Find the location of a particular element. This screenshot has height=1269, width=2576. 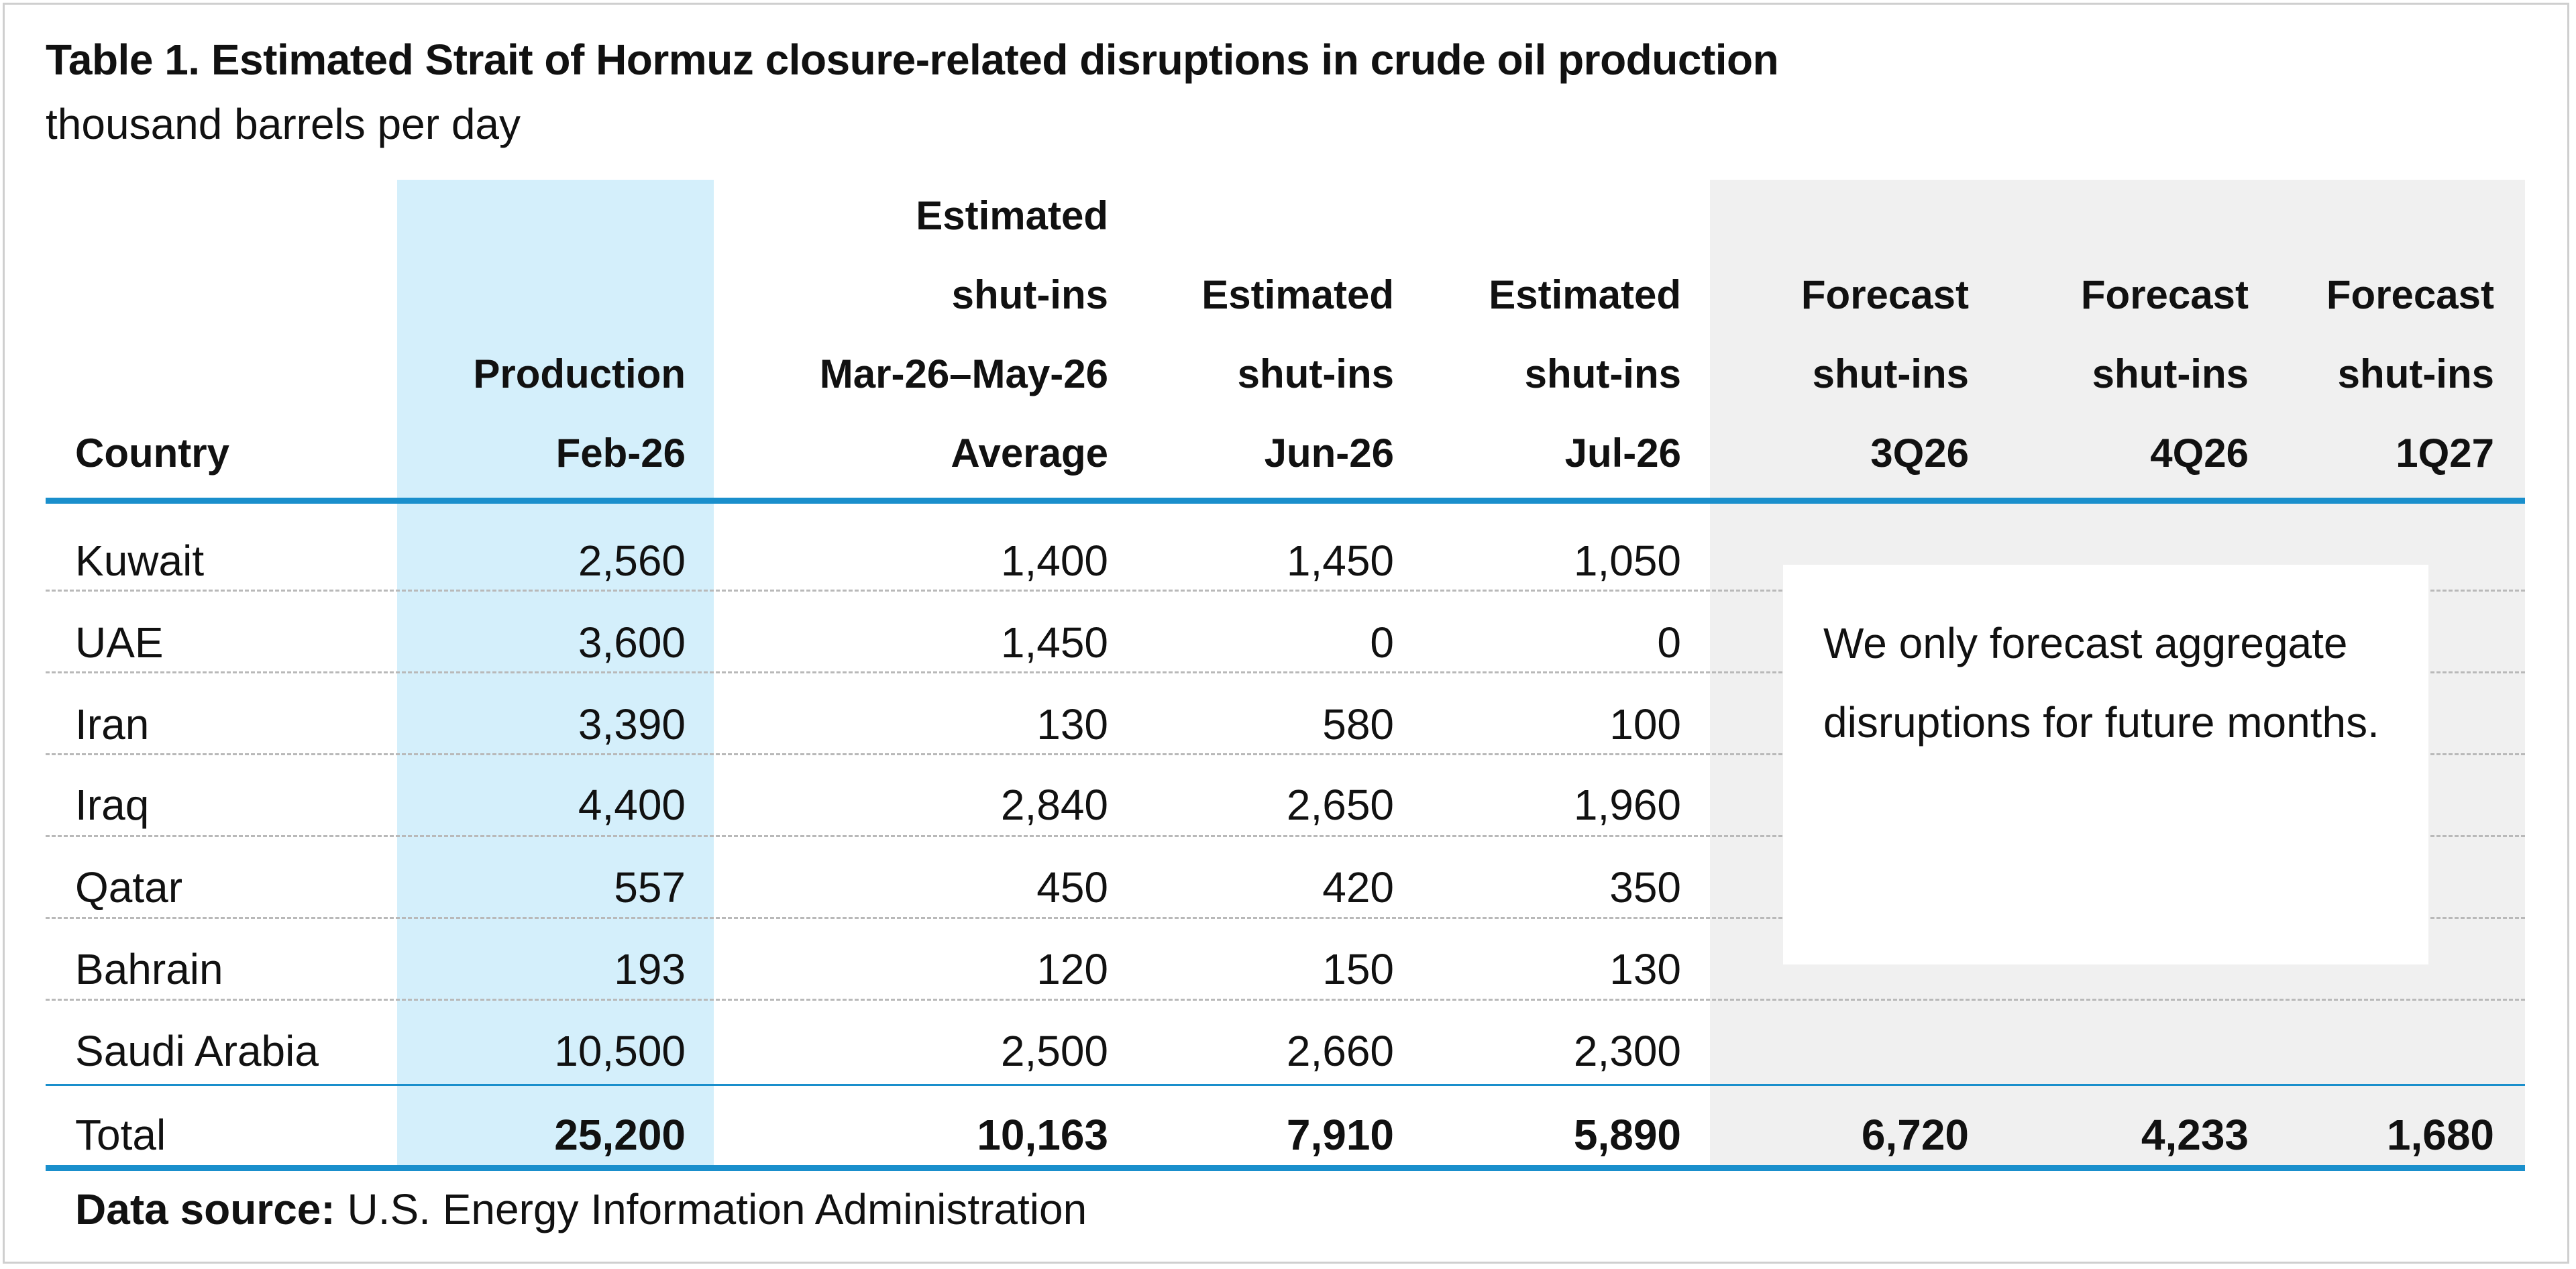

production-column-band is located at coordinates (555, 675).